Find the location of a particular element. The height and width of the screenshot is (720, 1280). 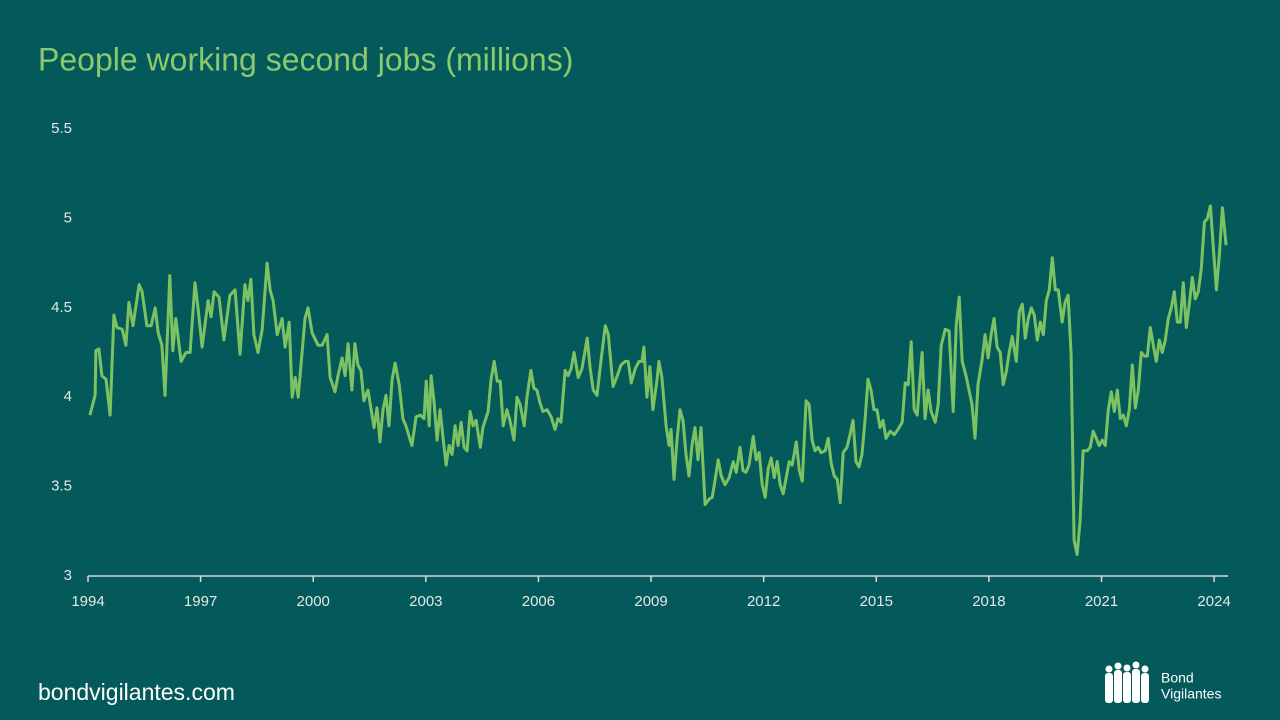

x-tick-label: 2018 is located at coordinates (988, 601).